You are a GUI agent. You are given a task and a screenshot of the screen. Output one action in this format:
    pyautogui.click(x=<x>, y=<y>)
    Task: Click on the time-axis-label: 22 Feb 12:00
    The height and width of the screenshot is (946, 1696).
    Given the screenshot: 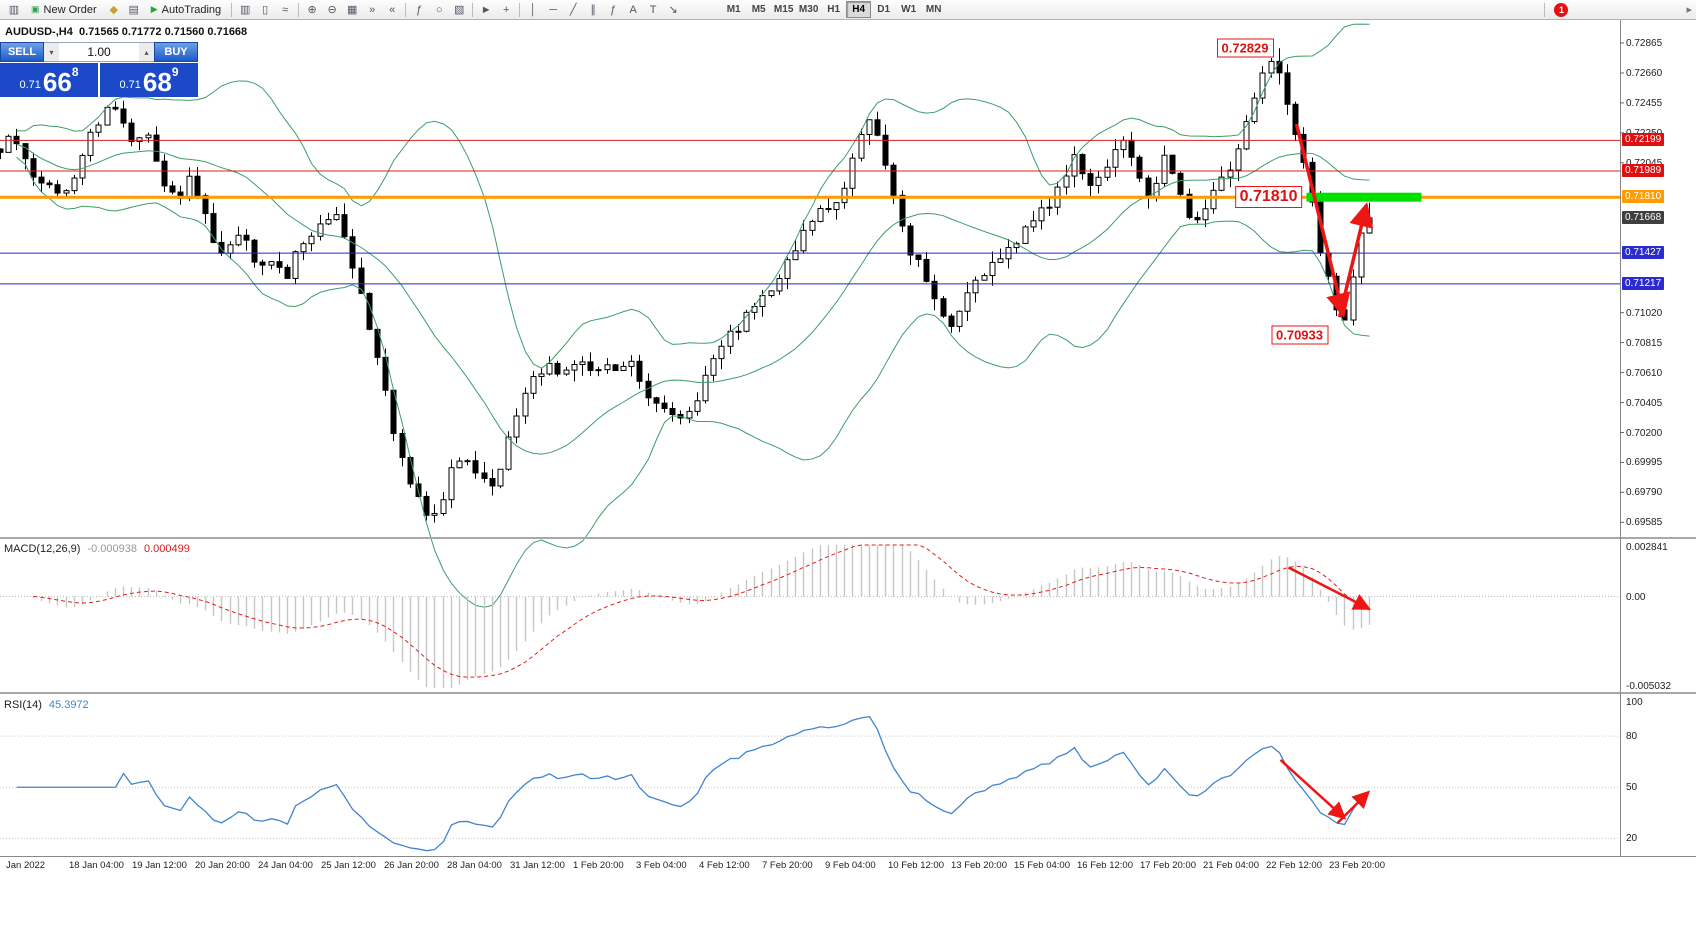 What is the action you would take?
    pyautogui.click(x=1294, y=865)
    